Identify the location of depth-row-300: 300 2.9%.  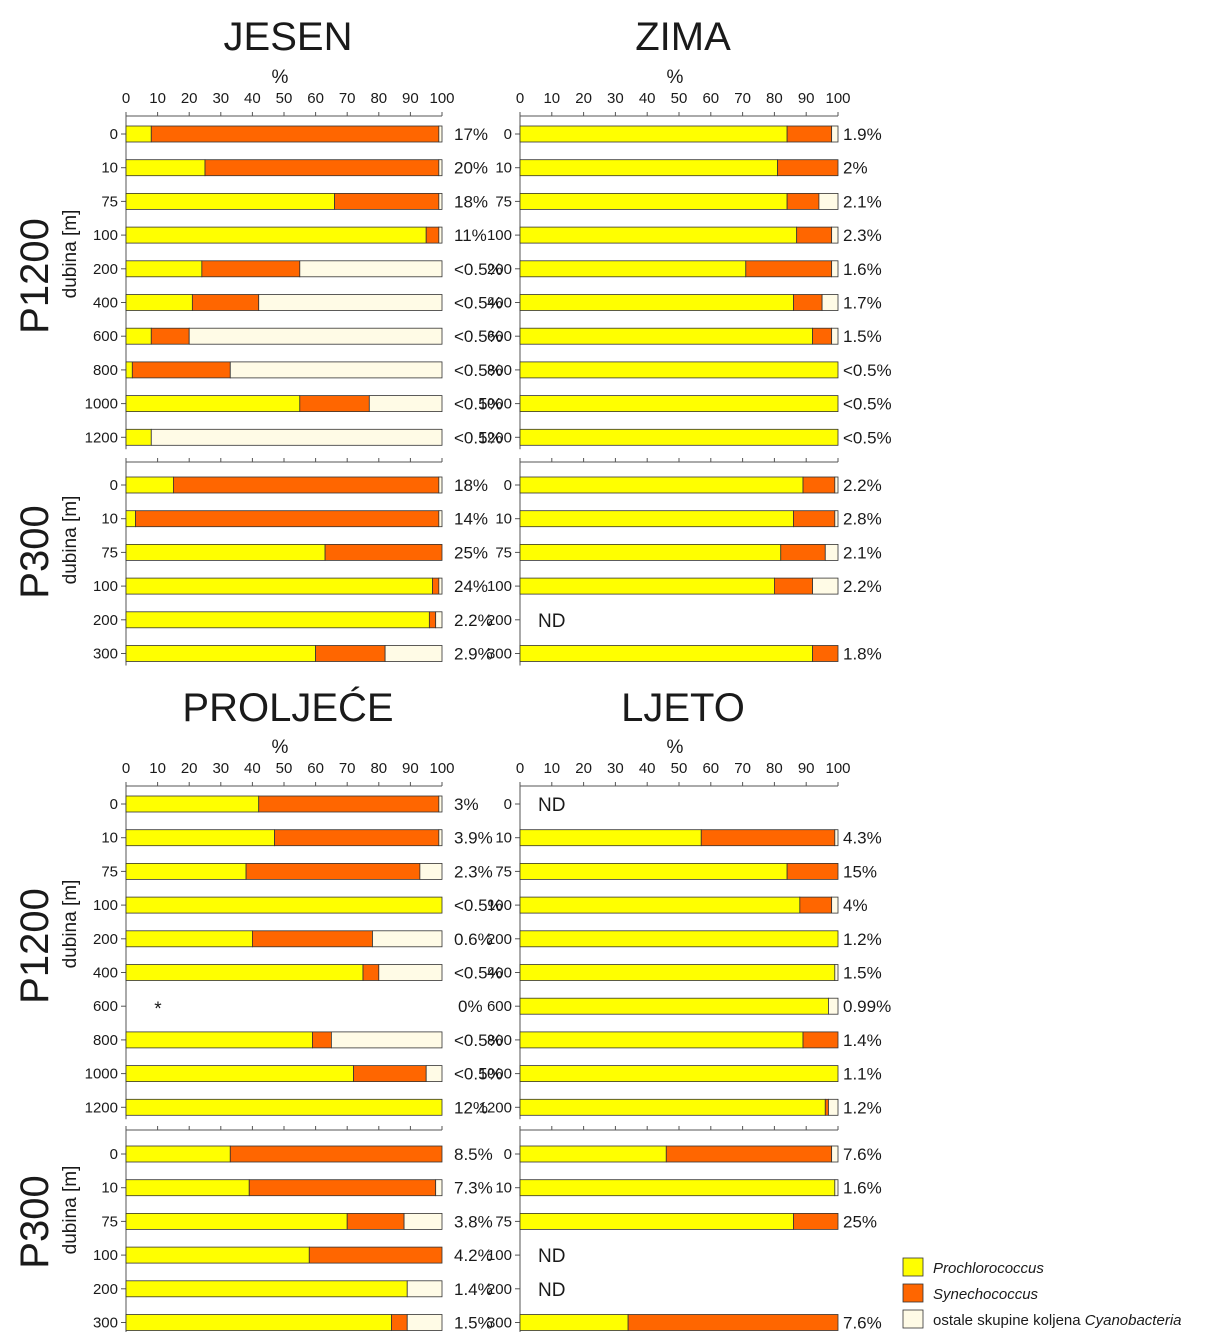
(293, 654).